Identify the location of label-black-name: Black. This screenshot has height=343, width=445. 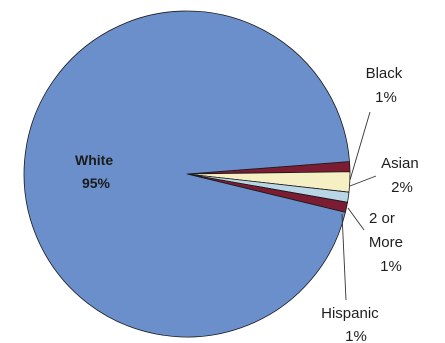
(384, 73).